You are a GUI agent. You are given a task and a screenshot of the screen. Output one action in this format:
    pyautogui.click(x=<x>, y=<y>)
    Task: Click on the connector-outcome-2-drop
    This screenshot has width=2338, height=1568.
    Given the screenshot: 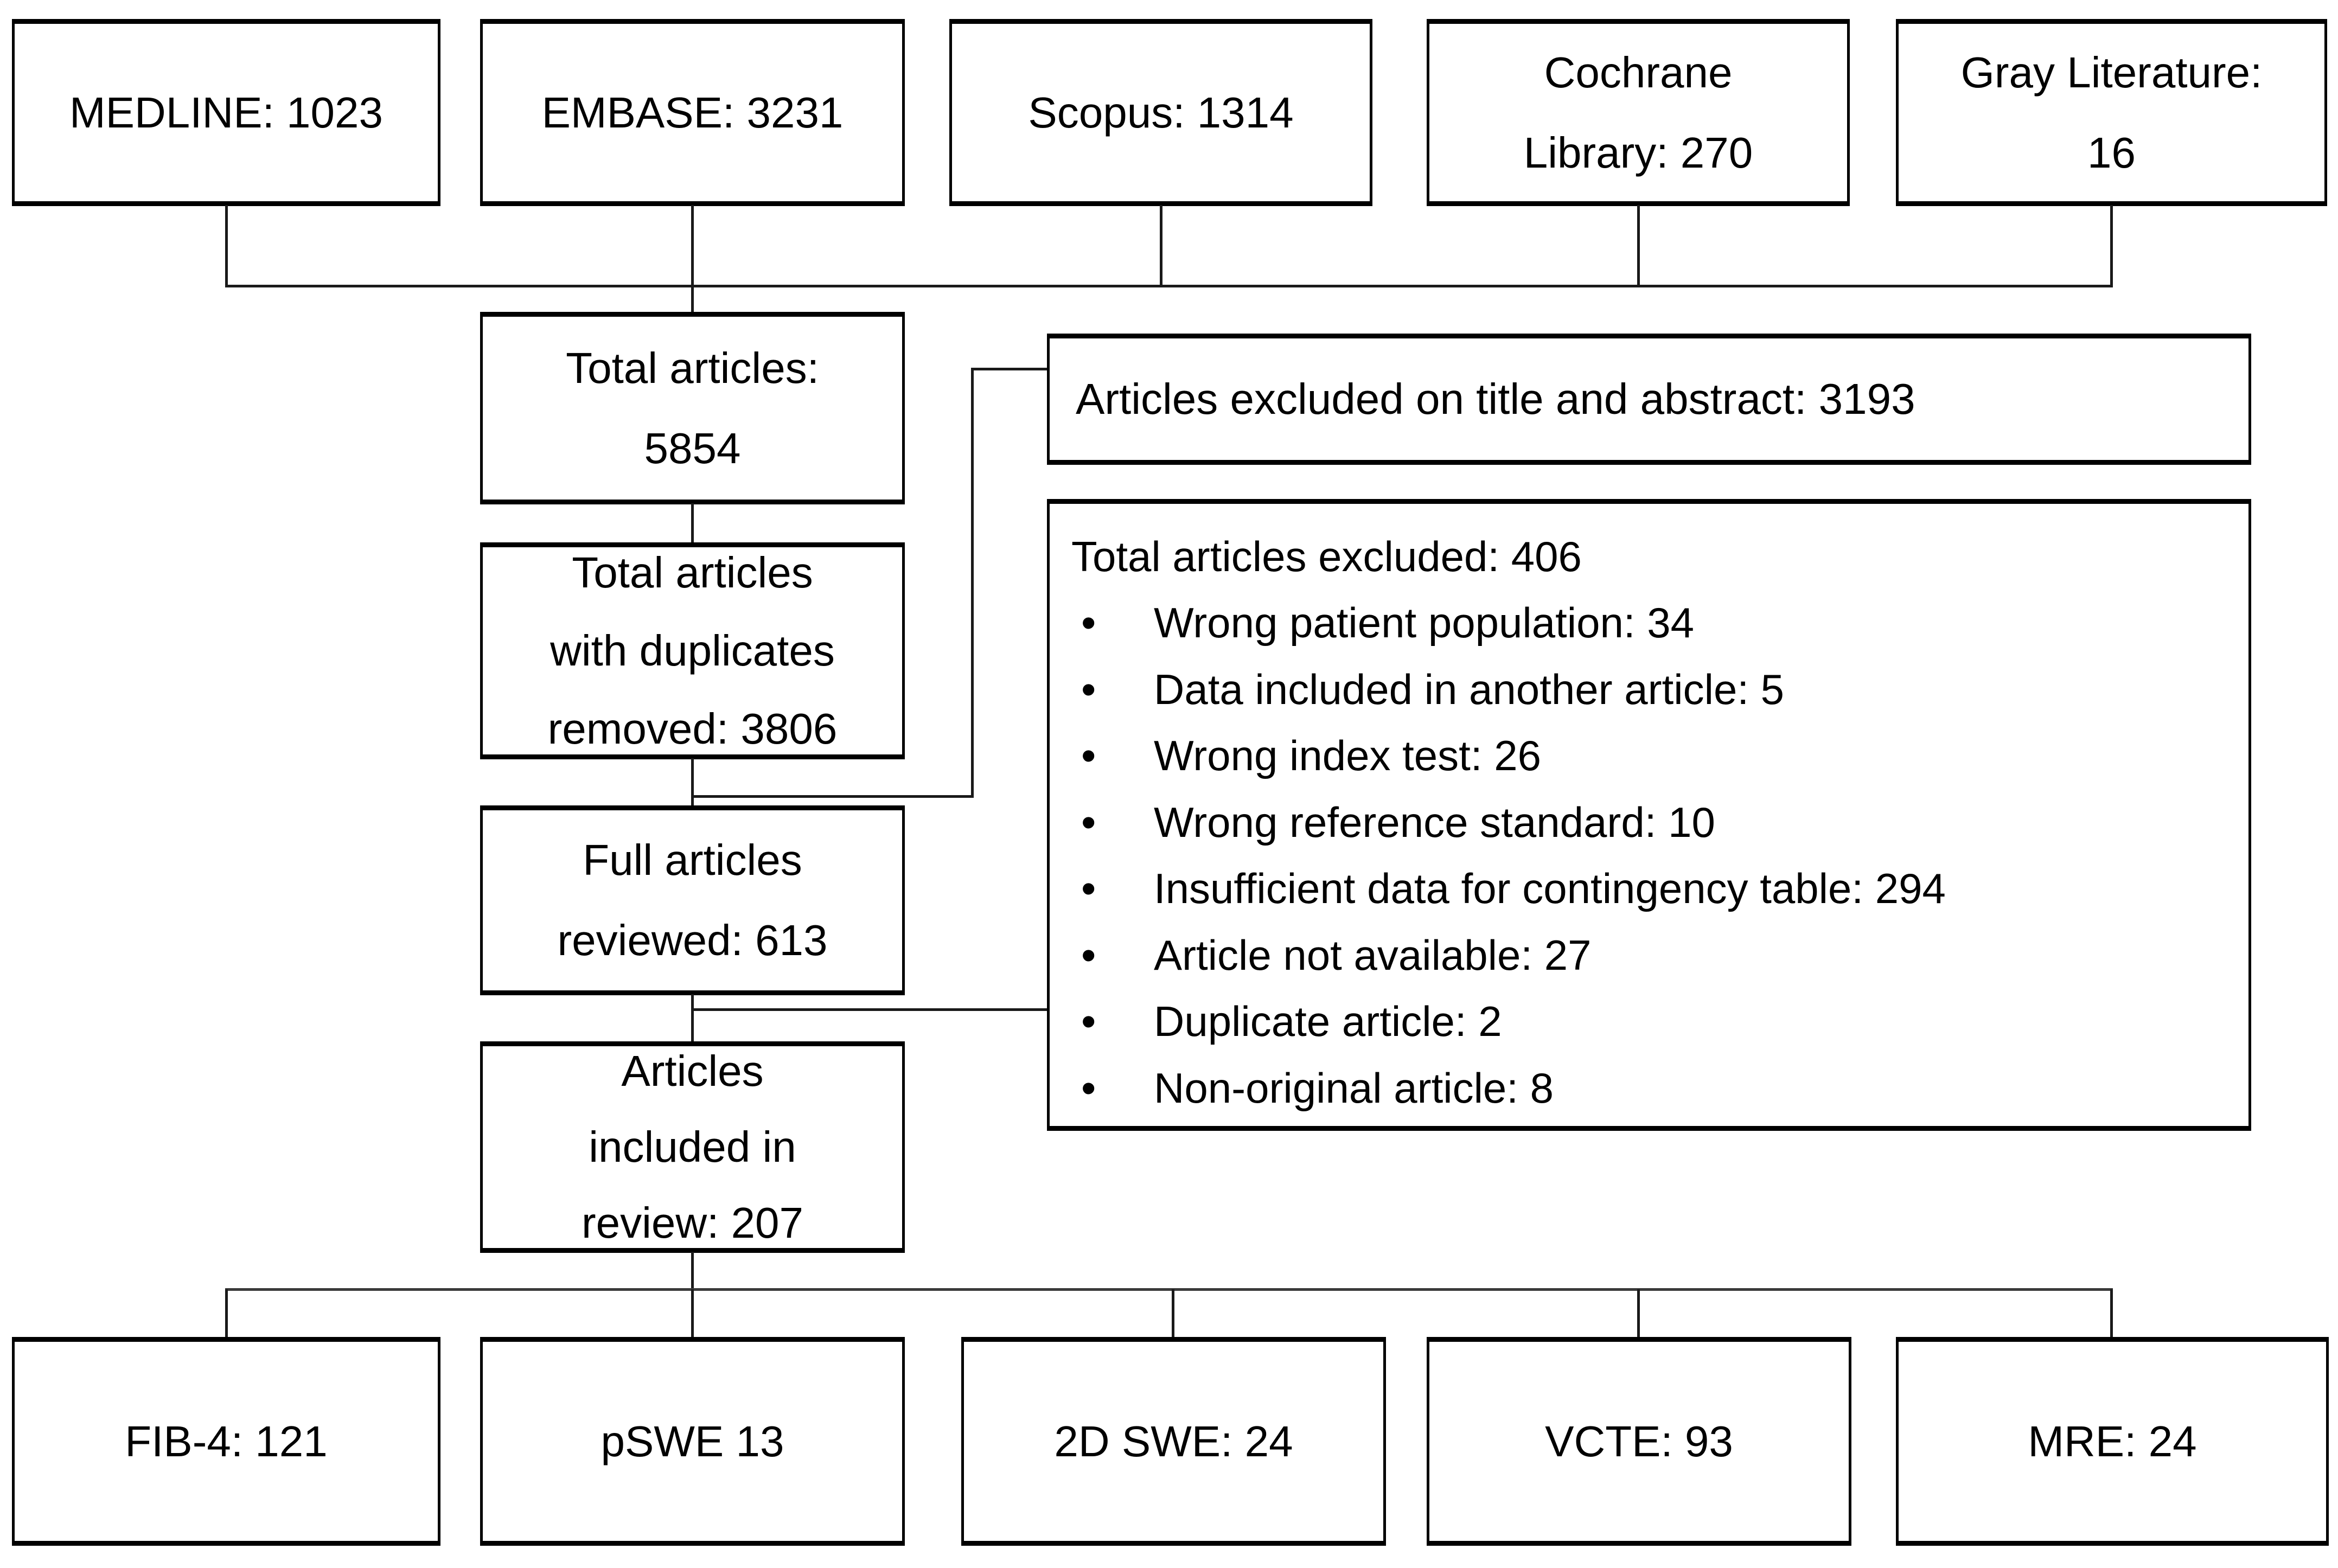 What is the action you would take?
    pyautogui.click(x=692, y=1313)
    